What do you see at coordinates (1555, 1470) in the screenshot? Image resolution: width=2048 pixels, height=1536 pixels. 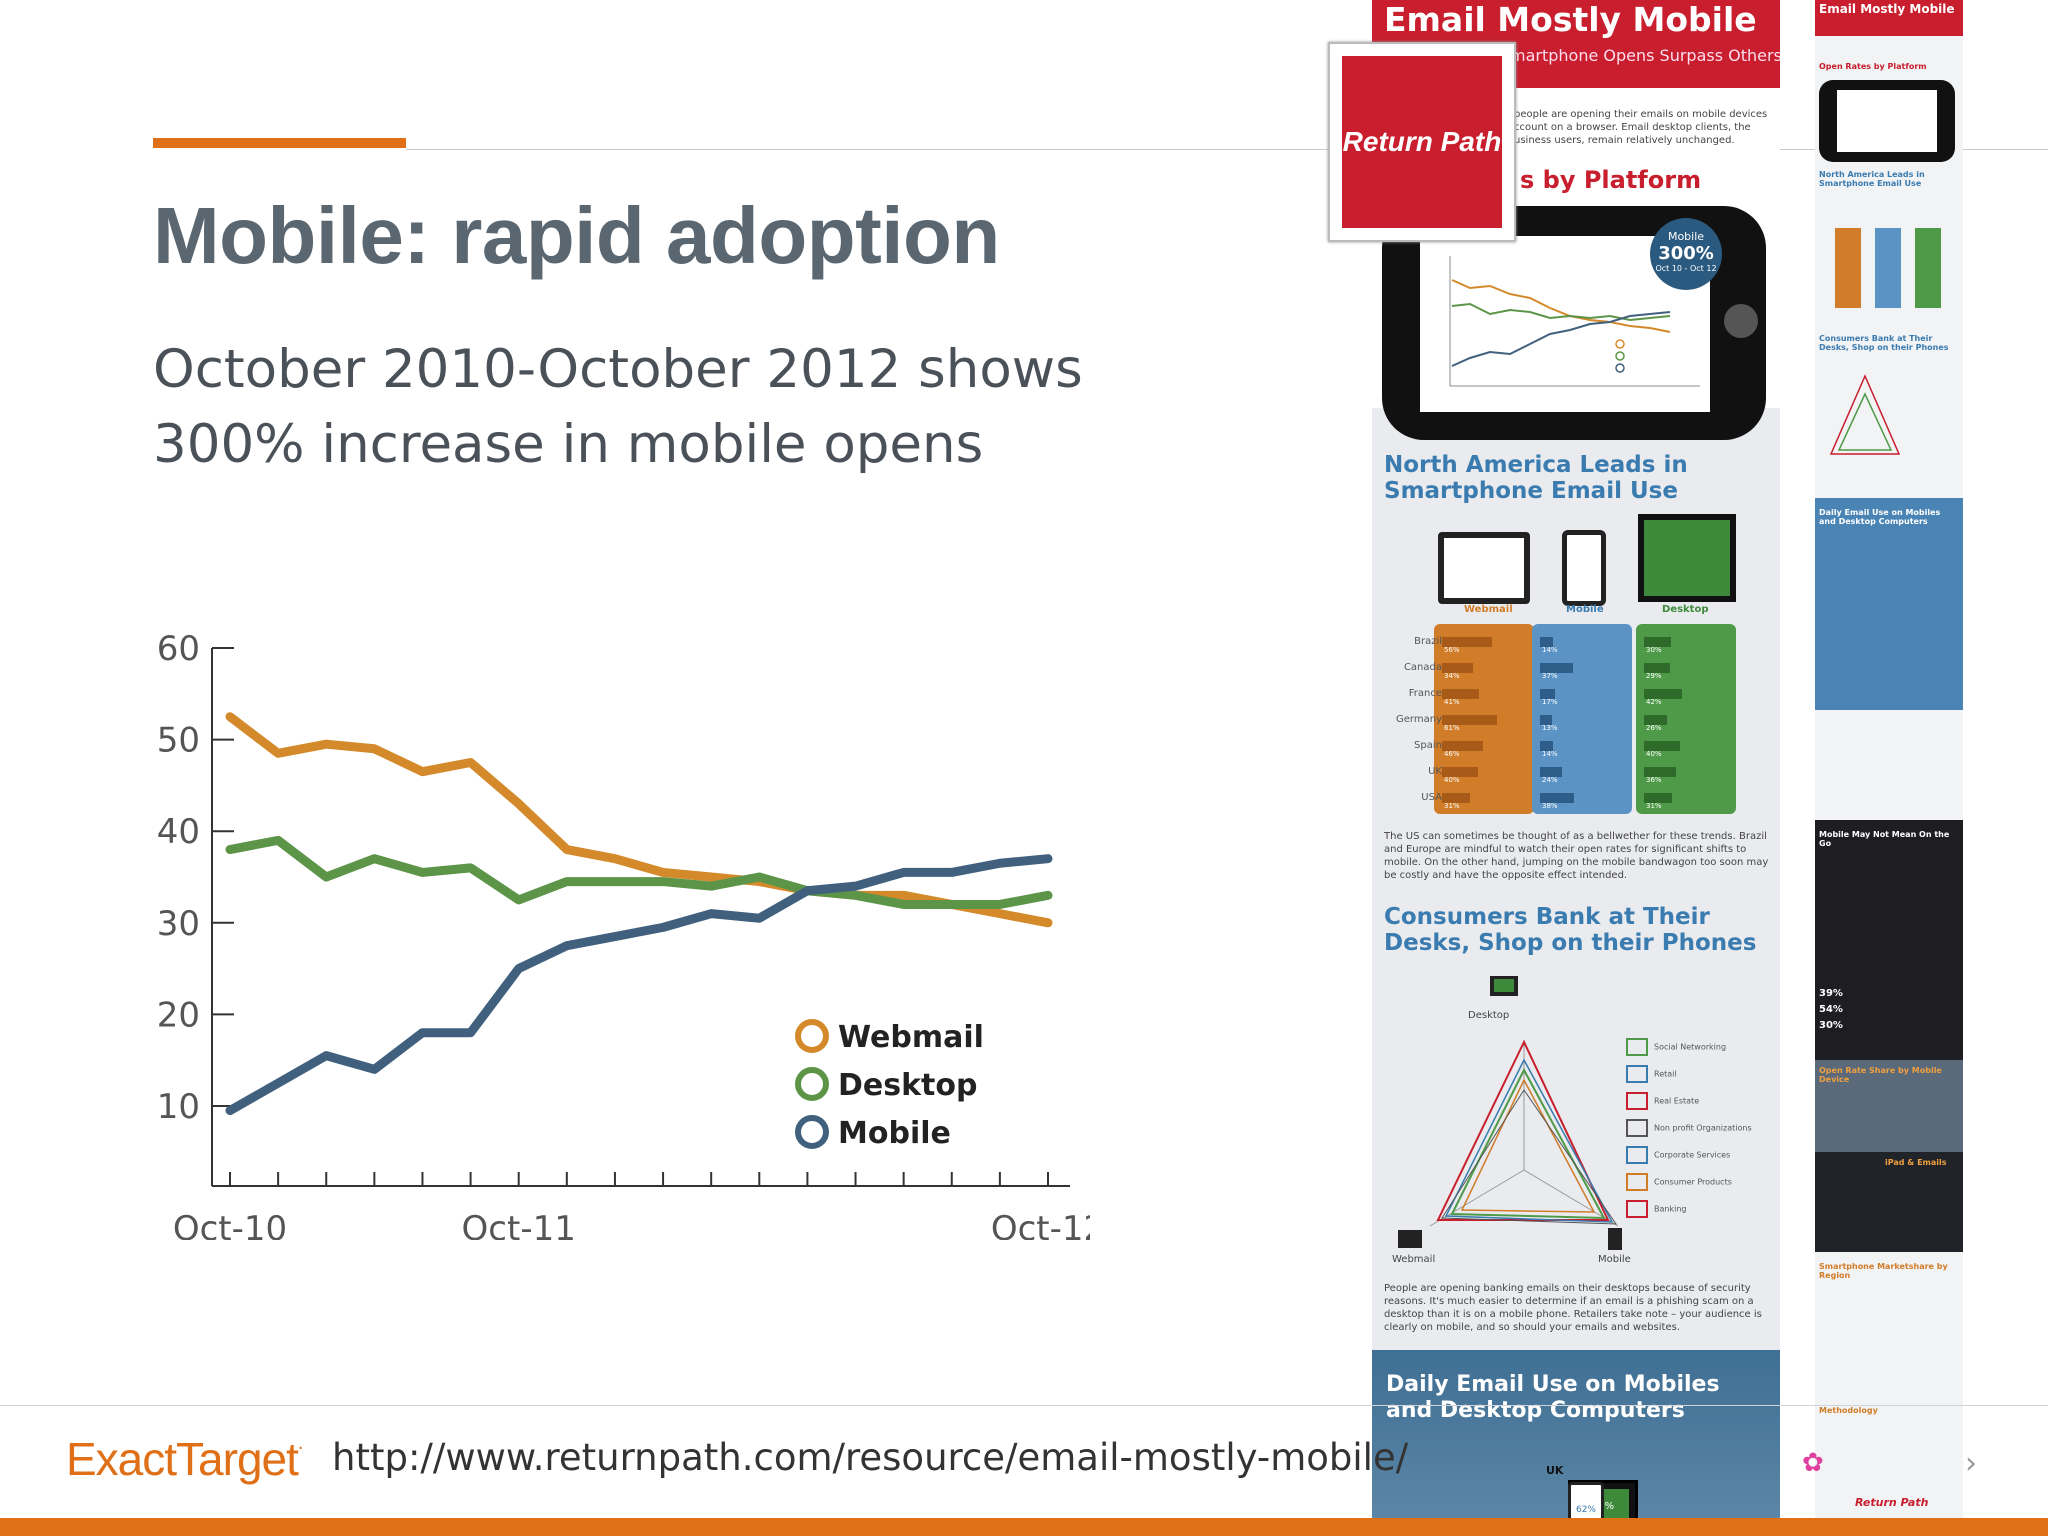 I see `uk-label: UK` at bounding box center [1555, 1470].